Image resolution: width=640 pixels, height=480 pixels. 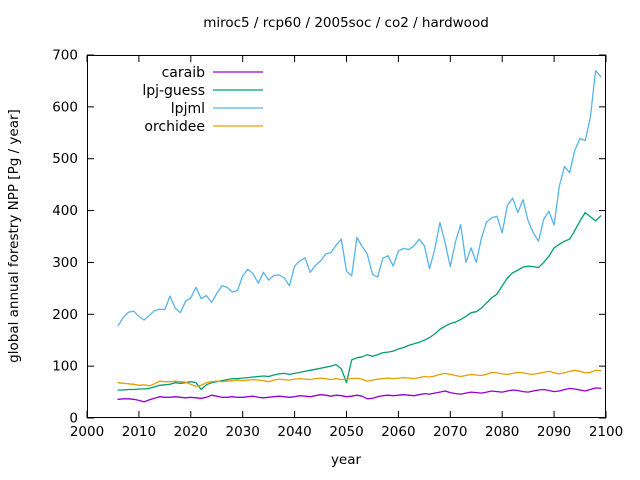 I want to click on legend: caraib lpj-guess lpjml orchidee, so click(x=202, y=100).